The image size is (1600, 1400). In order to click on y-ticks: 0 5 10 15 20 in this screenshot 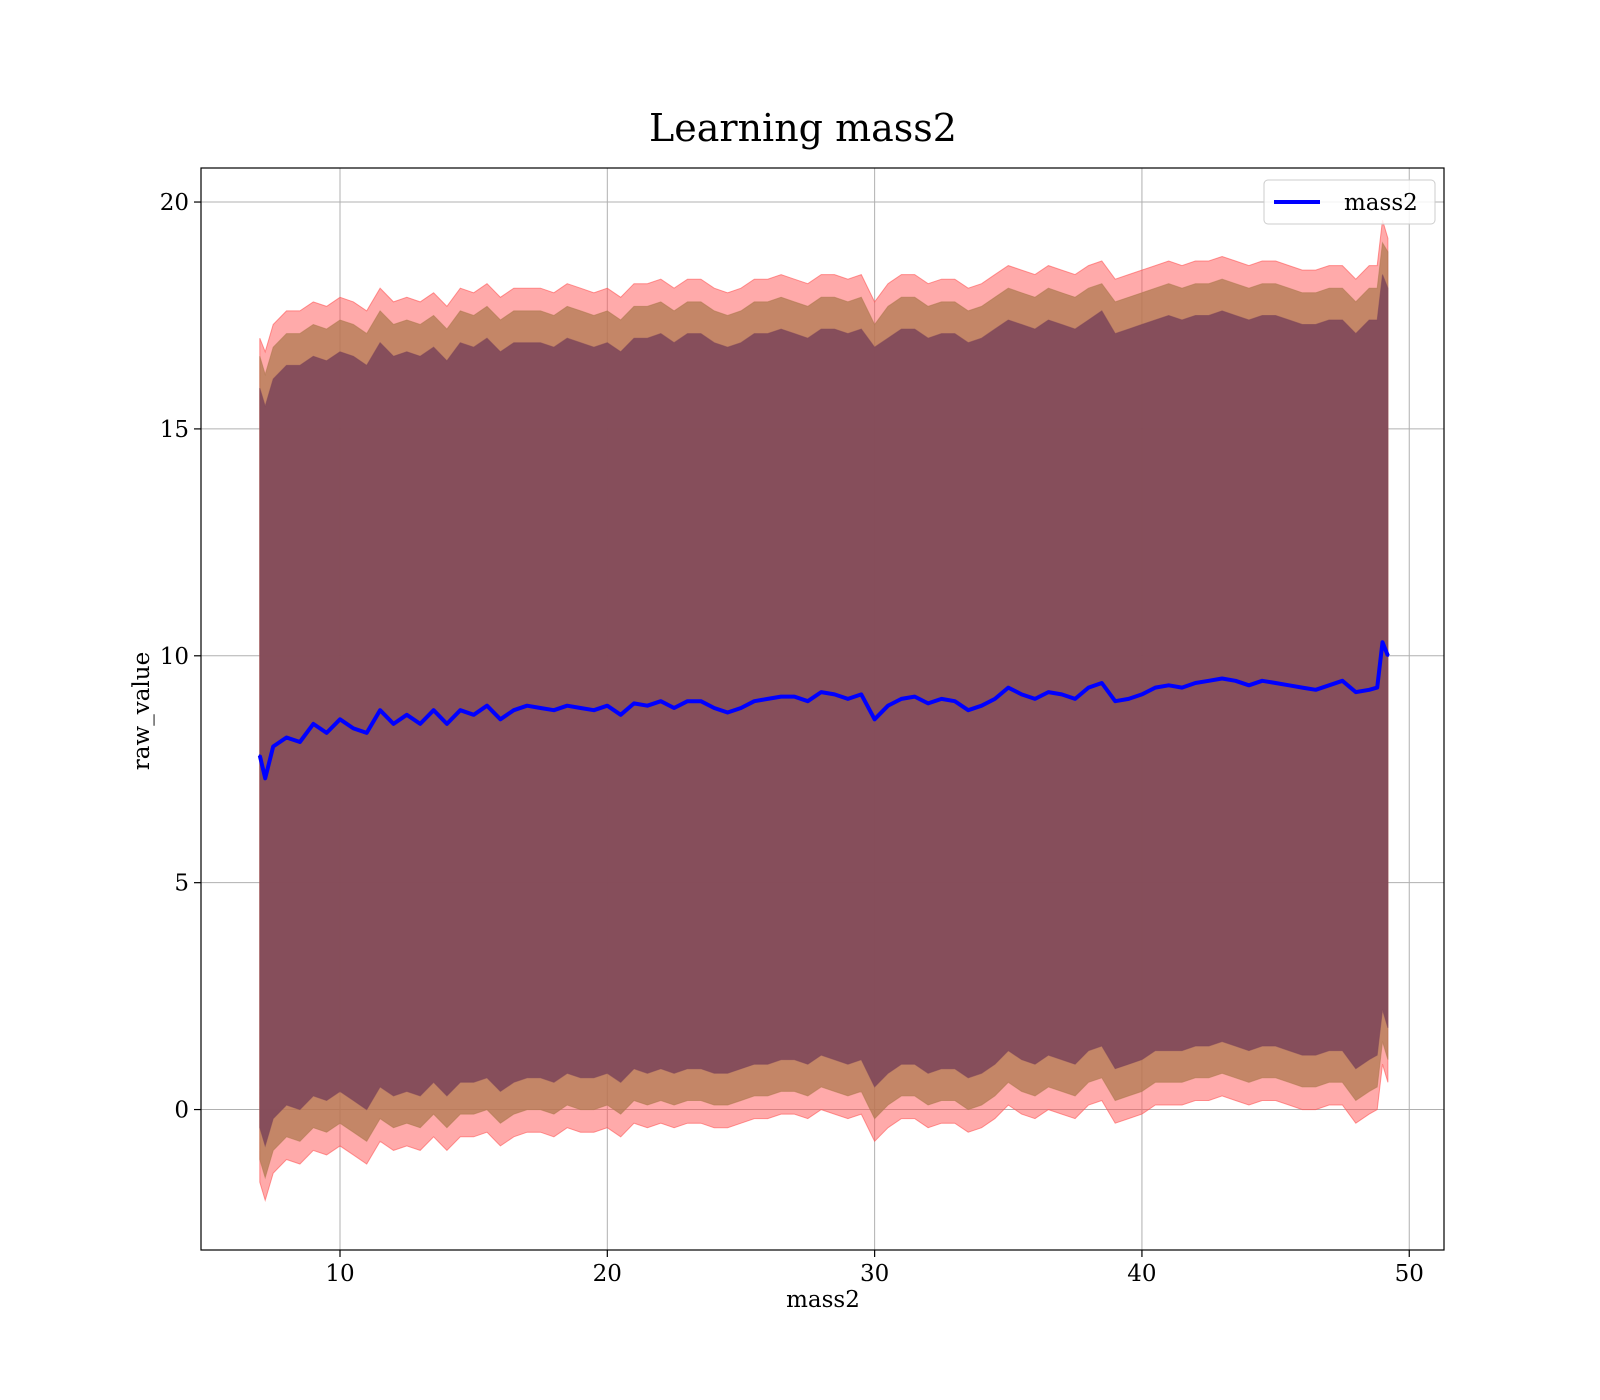, I will do `click(180, 657)`.